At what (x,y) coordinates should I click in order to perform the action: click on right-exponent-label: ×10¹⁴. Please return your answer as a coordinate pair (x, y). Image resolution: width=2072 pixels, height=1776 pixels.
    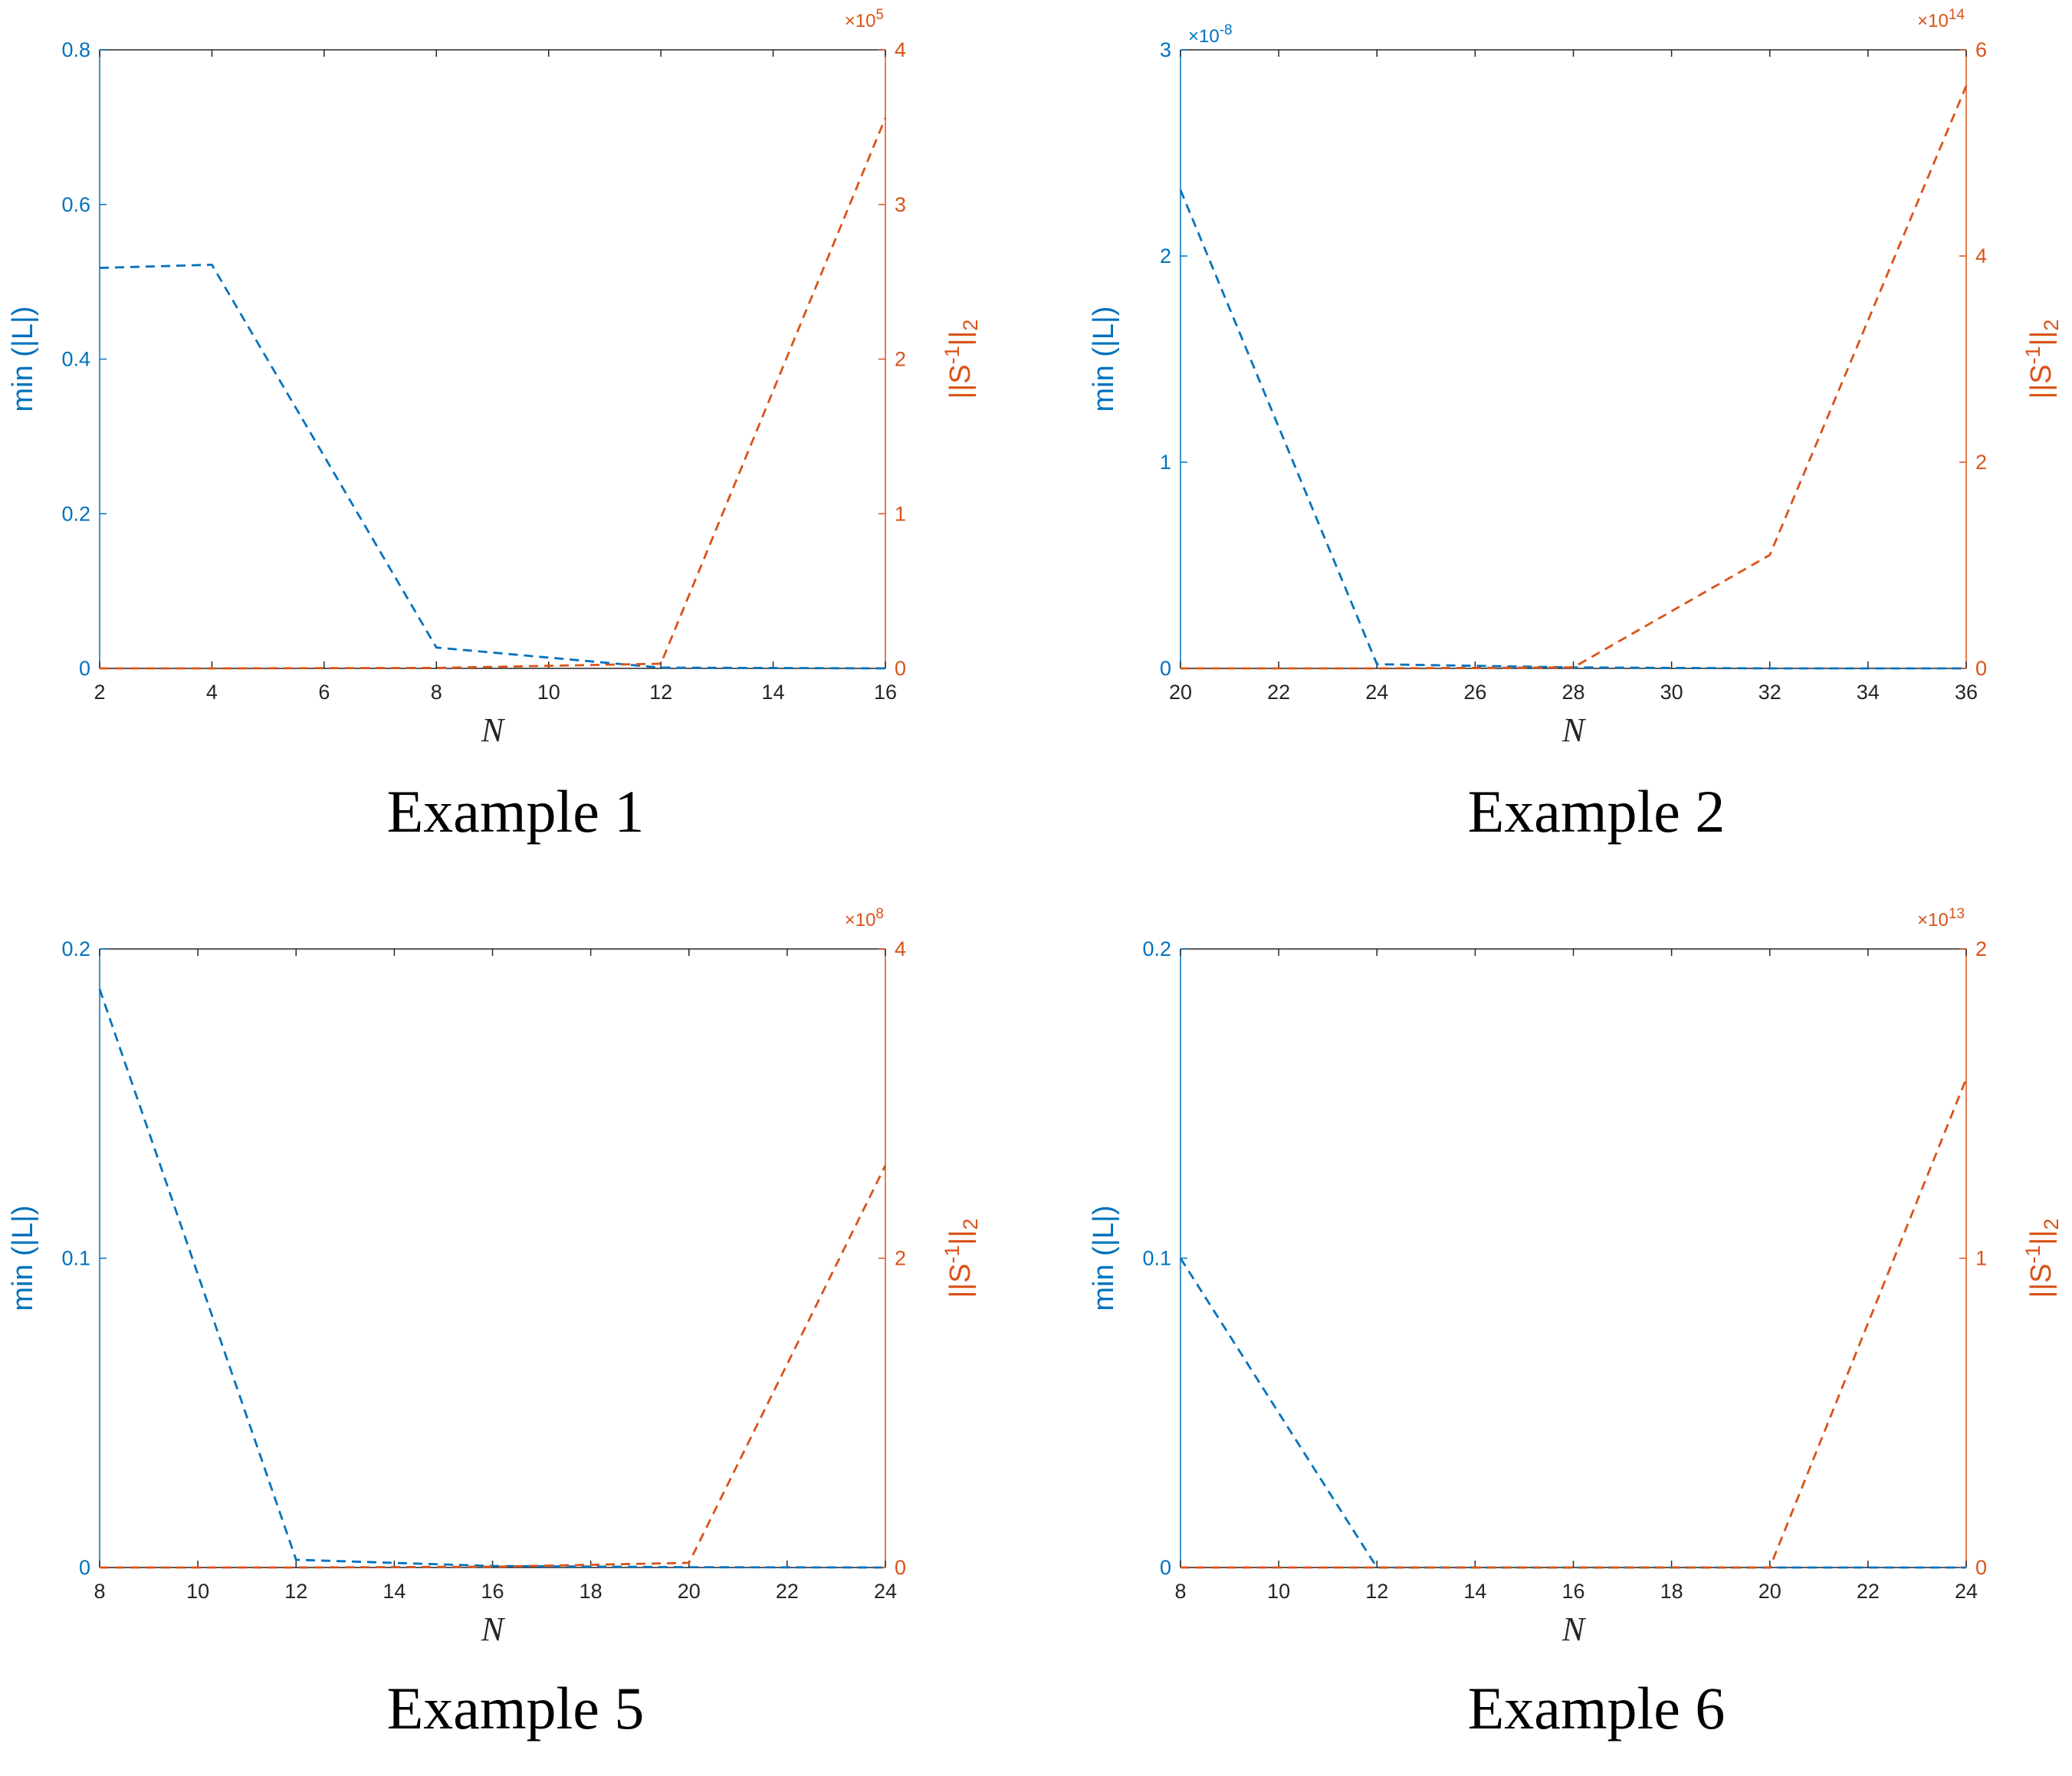
    Looking at the image, I should click on (1941, 19).